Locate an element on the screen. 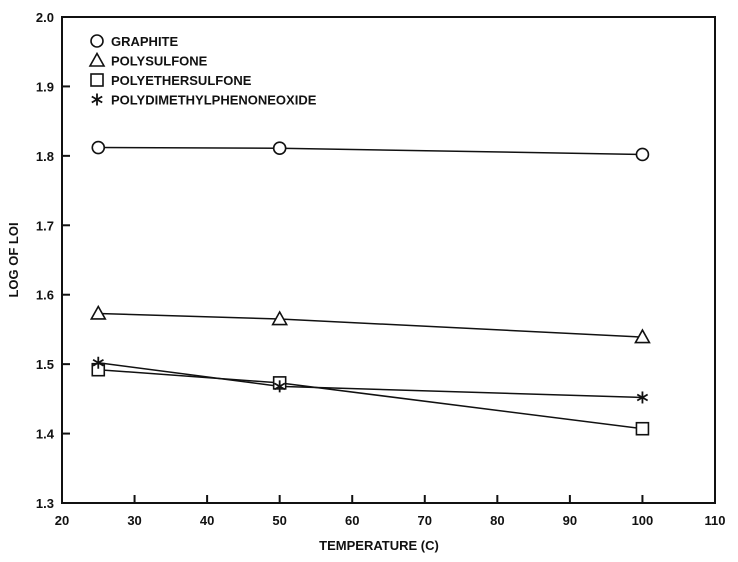 Image resolution: width=738 pixels, height=562 pixels. legend-label-polydimethylphenoneoxide: POLYDIMETHYLPHENONEOXIDE is located at coordinates (214, 100).